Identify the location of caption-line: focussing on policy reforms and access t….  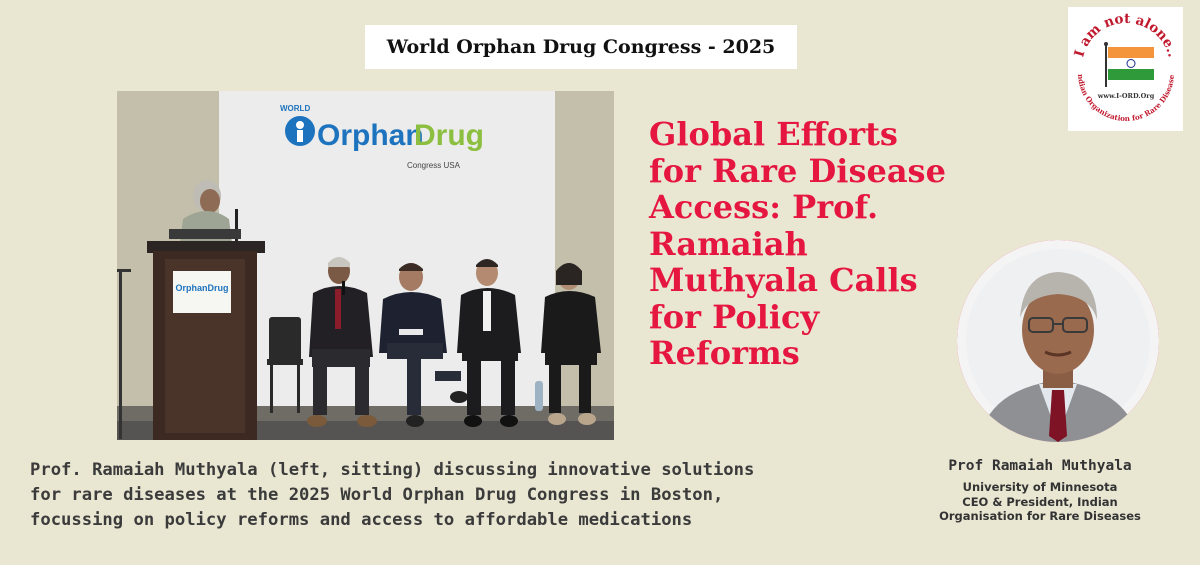
(361, 520).